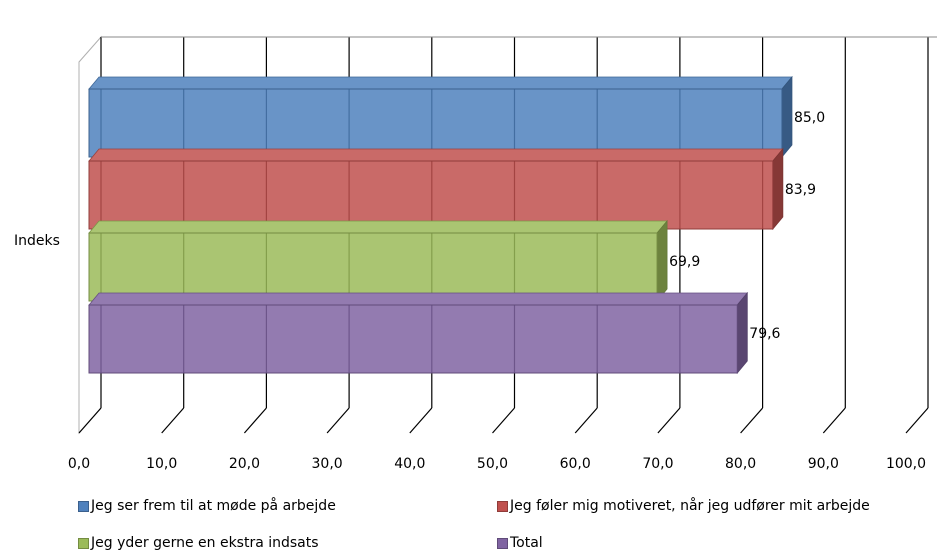 The width and height of the screenshot is (937, 557). What do you see at coordinates (800, 190) in the screenshot?
I see `data-label: 83,9` at bounding box center [800, 190].